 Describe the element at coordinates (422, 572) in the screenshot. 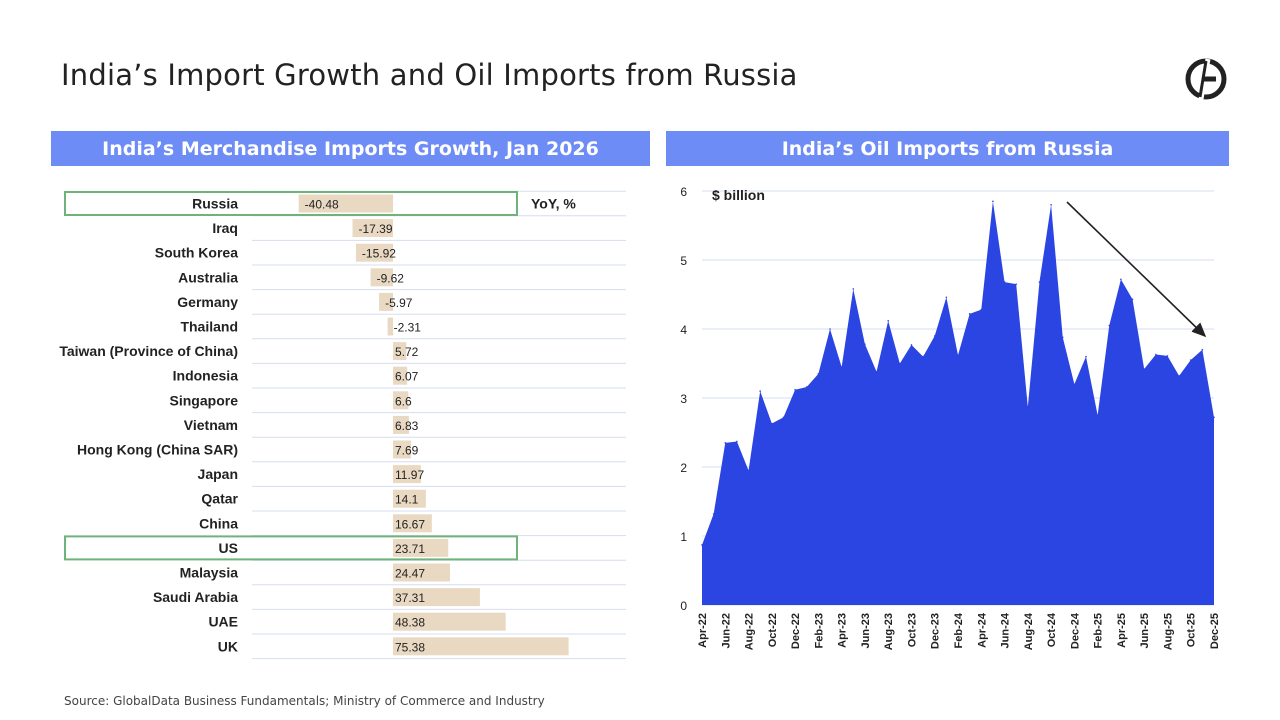

I see `bar-malaysia` at that location.